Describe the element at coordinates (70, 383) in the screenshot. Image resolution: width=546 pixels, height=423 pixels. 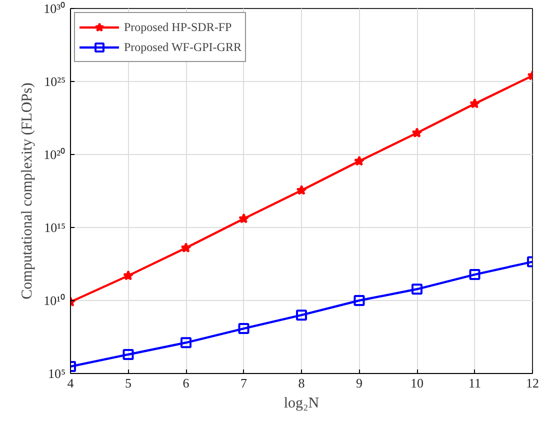
I see `x-tick-label: 4` at that location.